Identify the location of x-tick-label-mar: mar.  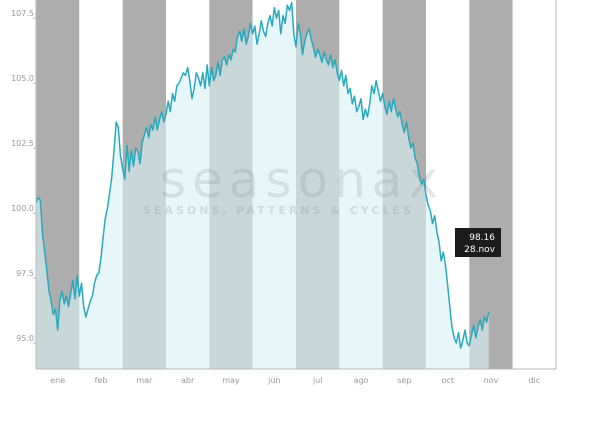
(144, 380).